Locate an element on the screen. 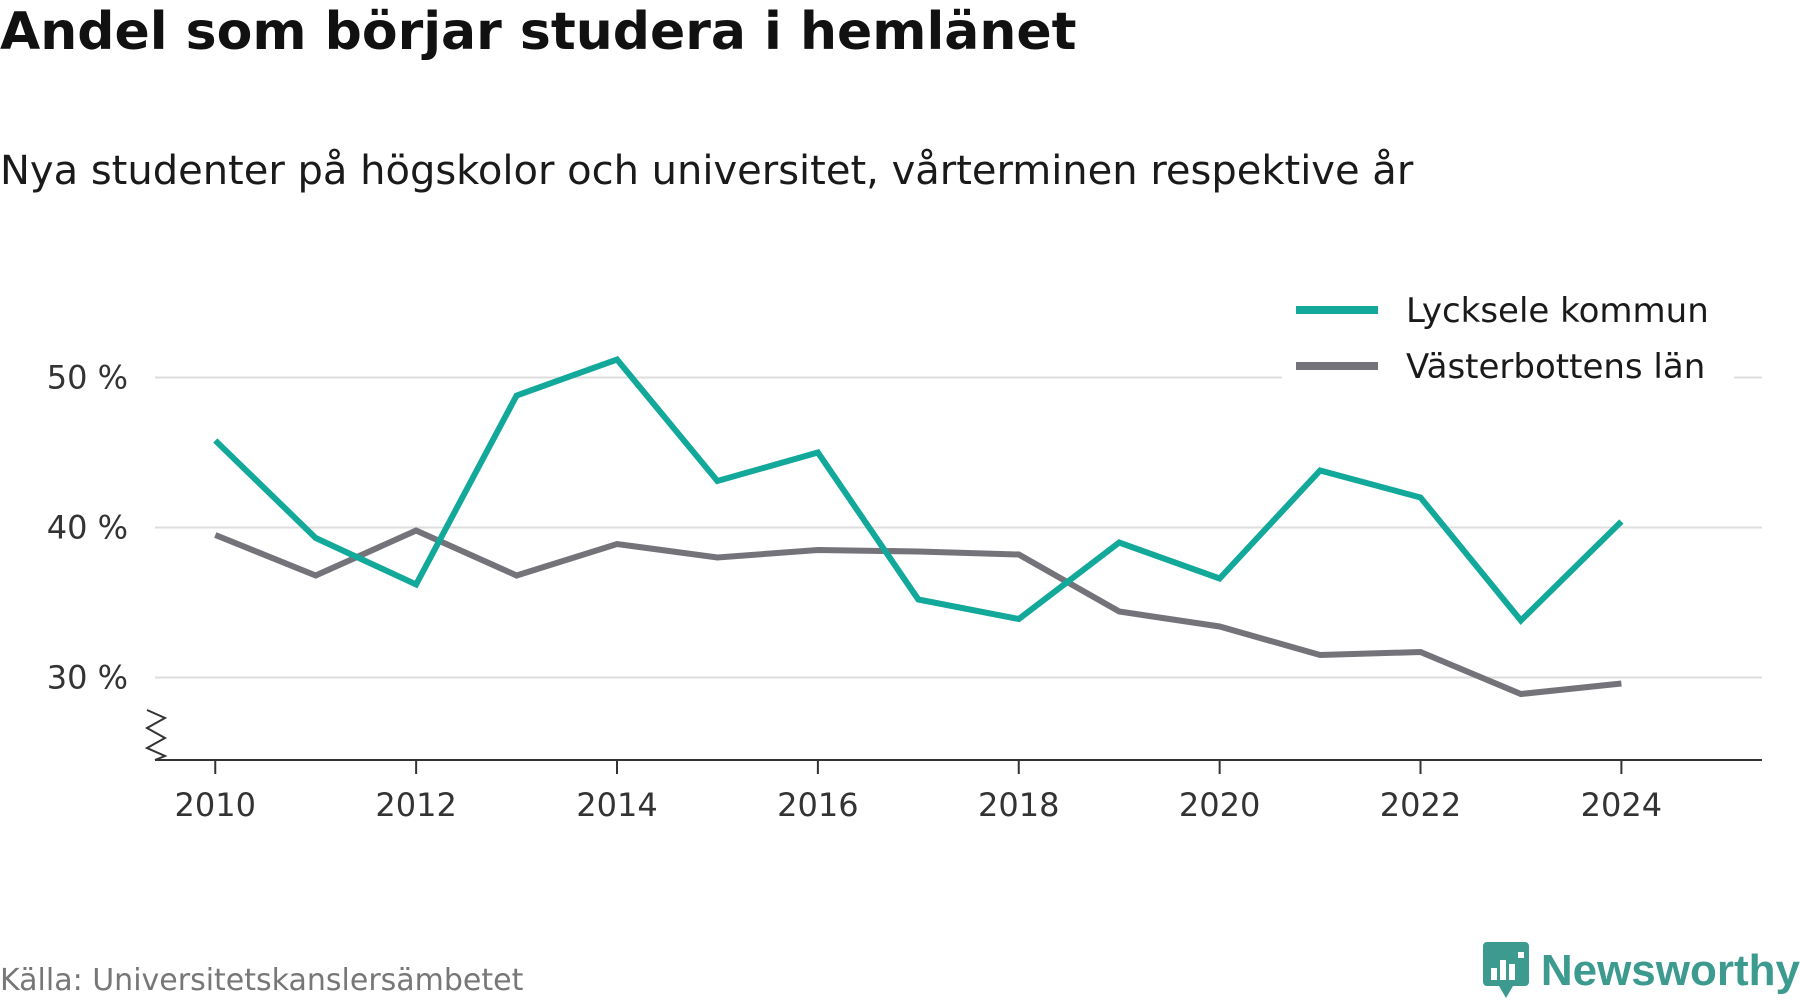  zigzag-break-icon is located at coordinates (156, 735).